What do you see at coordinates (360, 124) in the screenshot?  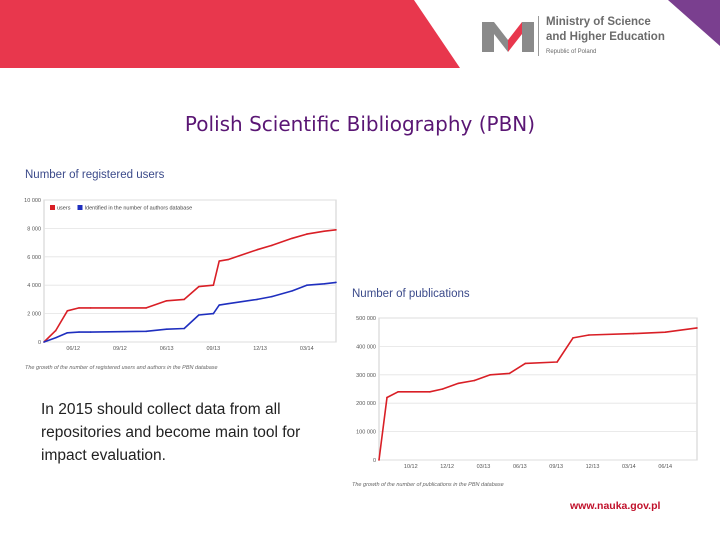 I see `slide-title: Polish Scientific Bibliography (PBN)` at bounding box center [360, 124].